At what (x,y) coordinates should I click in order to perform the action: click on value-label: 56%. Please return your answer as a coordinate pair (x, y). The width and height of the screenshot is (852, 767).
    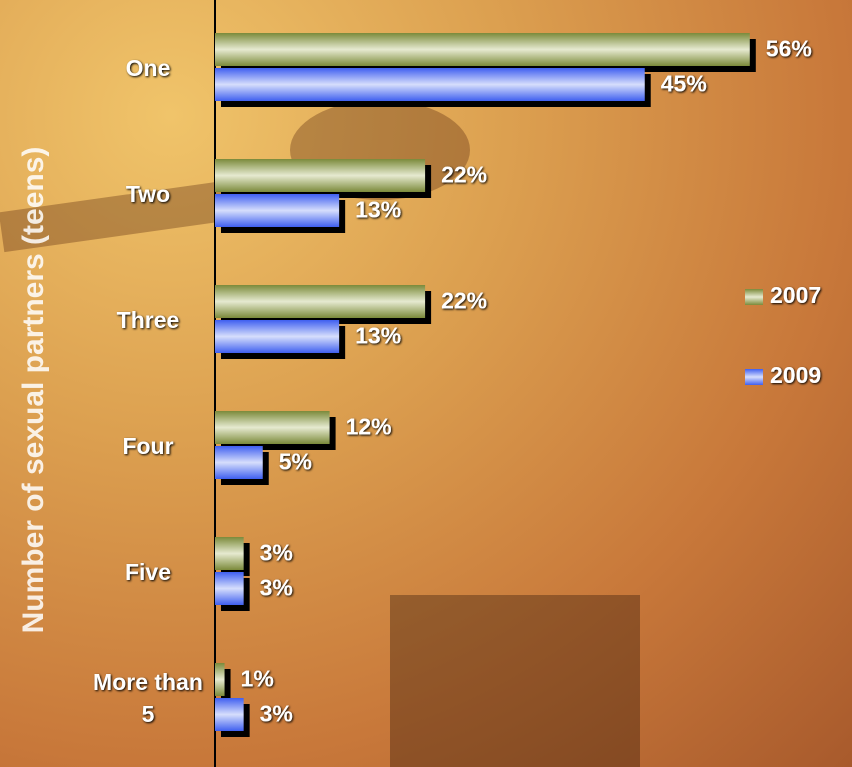
    Looking at the image, I should click on (789, 49).